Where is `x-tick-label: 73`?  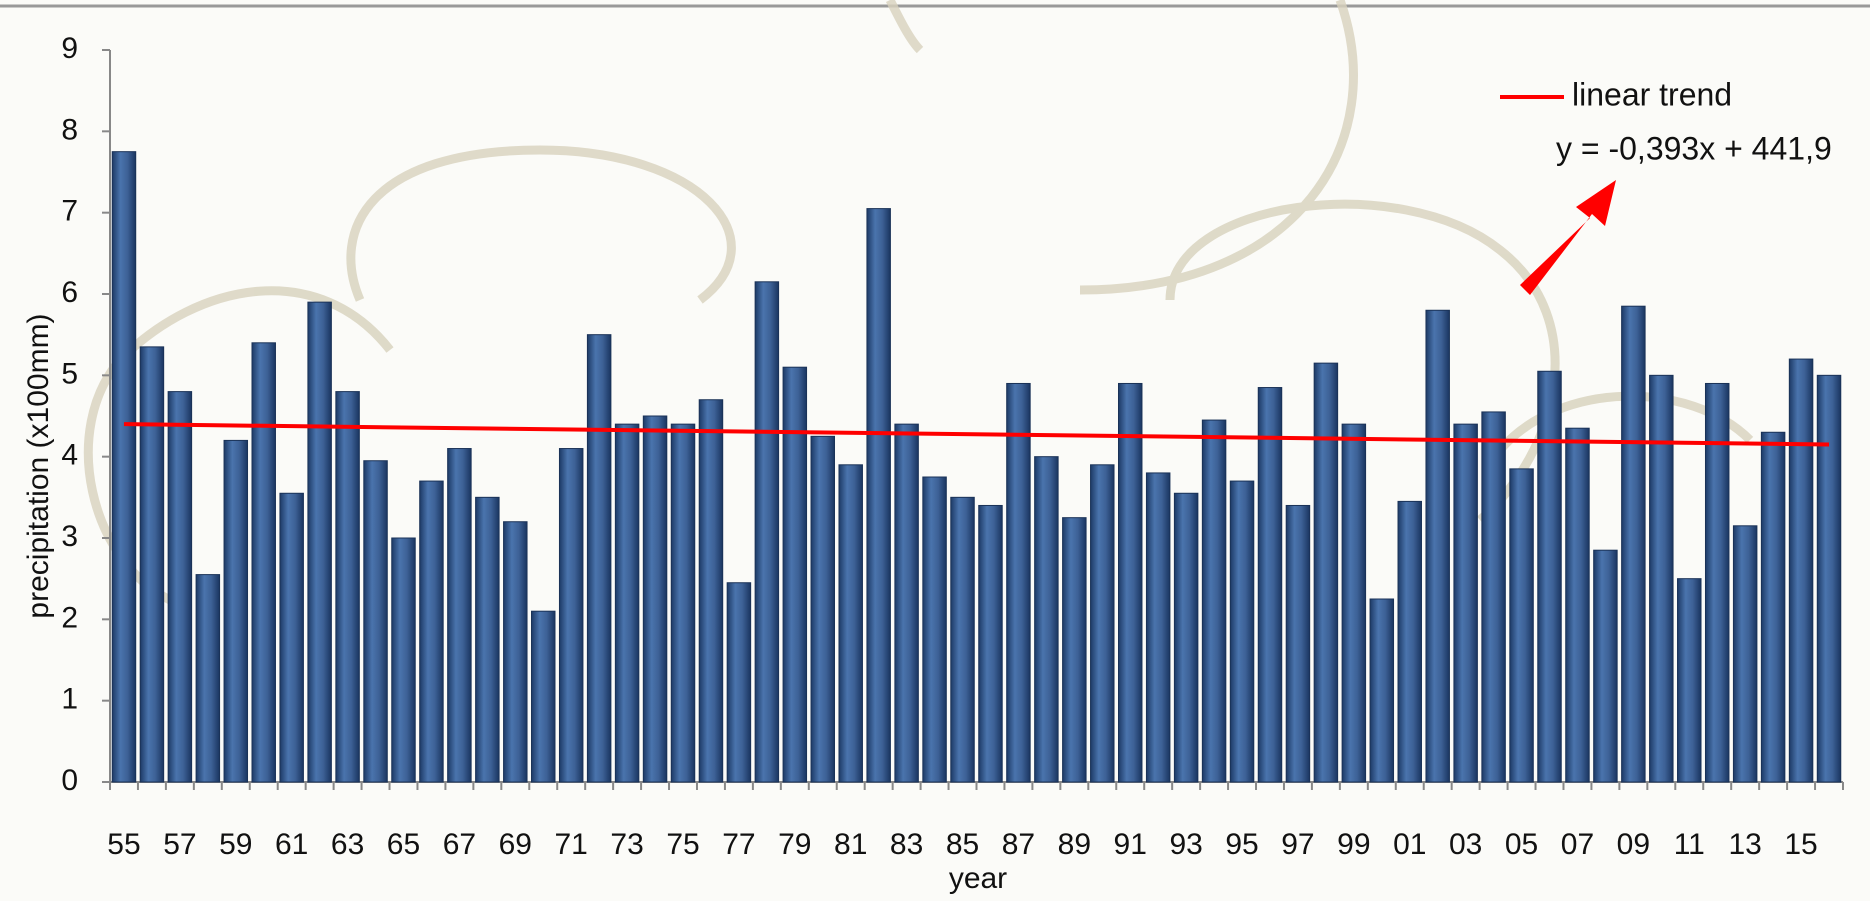 x-tick-label: 73 is located at coordinates (626, 844).